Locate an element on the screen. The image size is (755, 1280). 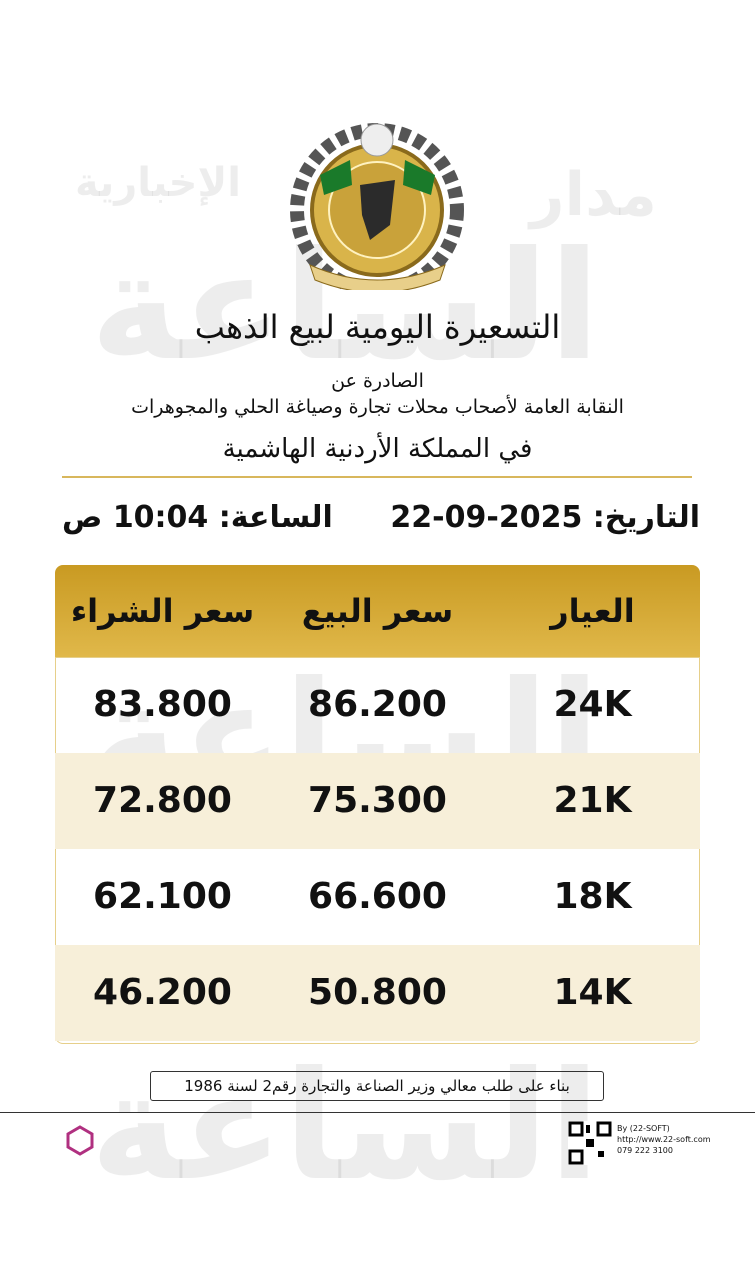
column-header: سعر البيع is located at coordinates (377, 611).